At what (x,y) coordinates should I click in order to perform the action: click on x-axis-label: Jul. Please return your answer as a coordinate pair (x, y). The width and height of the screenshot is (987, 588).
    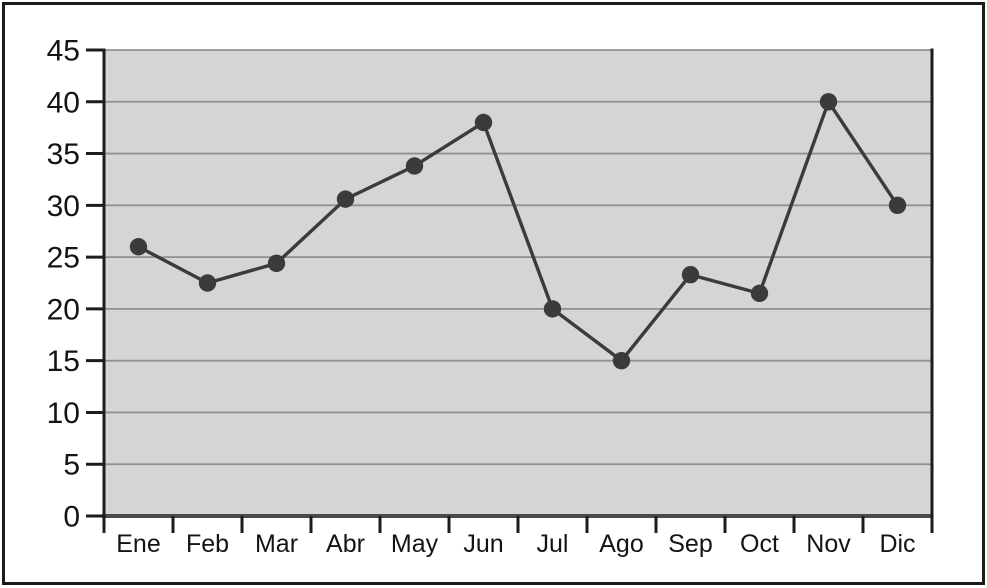
    Looking at the image, I should click on (553, 544).